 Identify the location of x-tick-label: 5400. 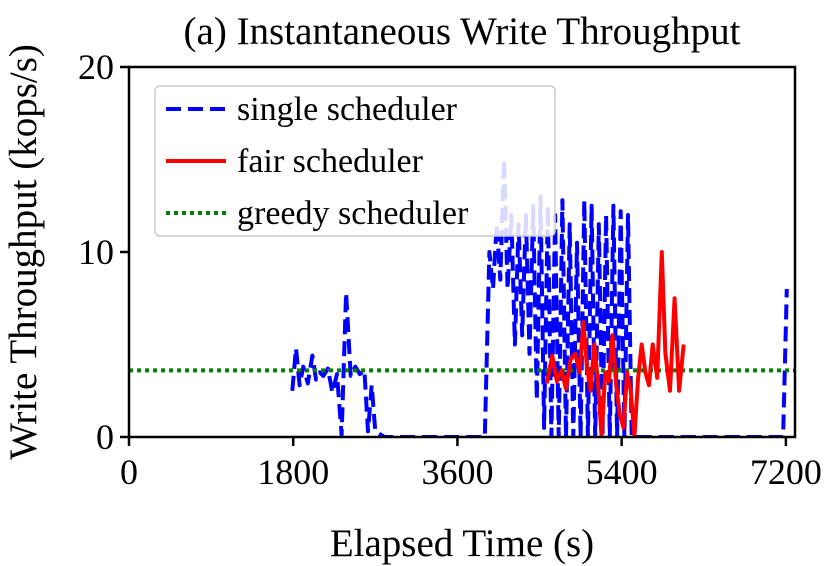
(622, 472).